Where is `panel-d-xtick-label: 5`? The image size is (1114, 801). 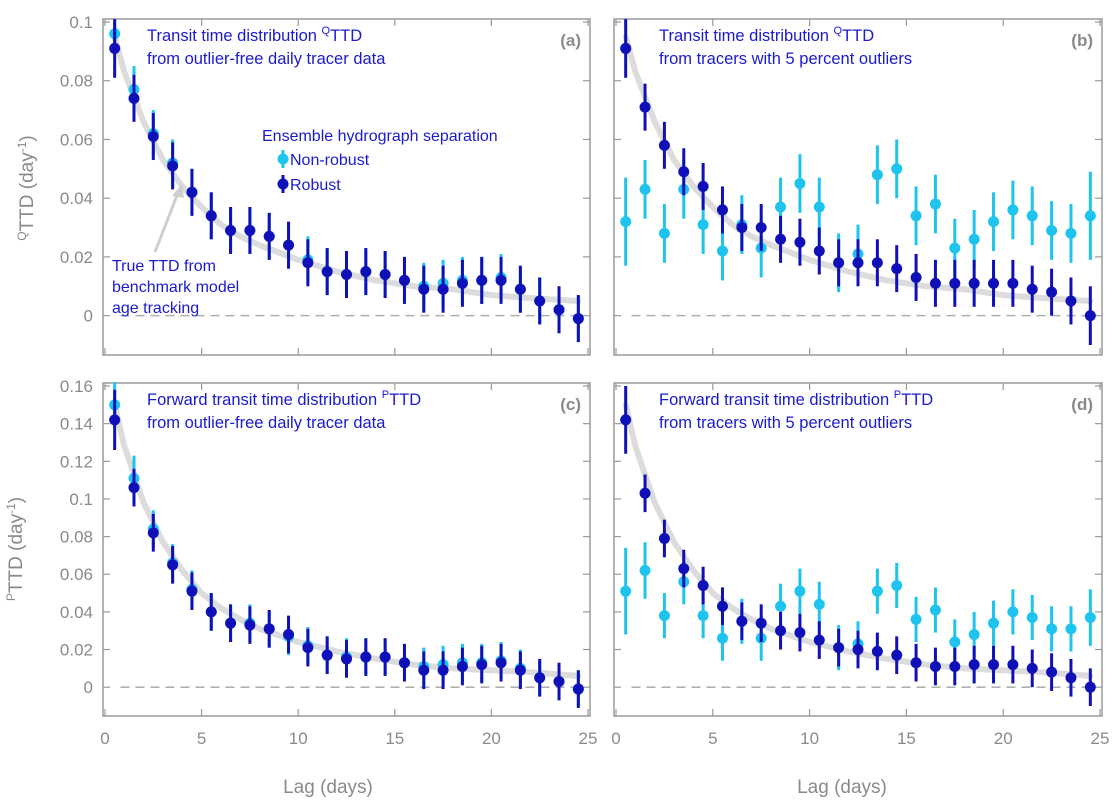
panel-d-xtick-label: 5 is located at coordinates (712, 738).